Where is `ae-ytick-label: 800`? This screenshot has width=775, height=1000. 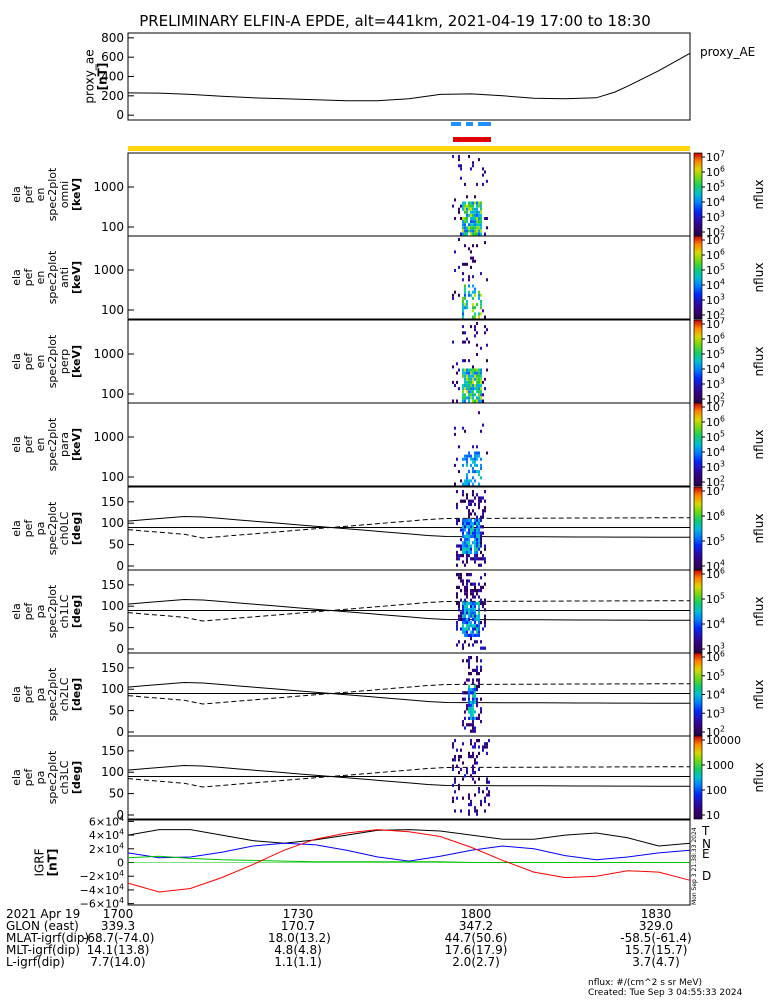
ae-ytick-label: 800 is located at coordinates (112, 38).